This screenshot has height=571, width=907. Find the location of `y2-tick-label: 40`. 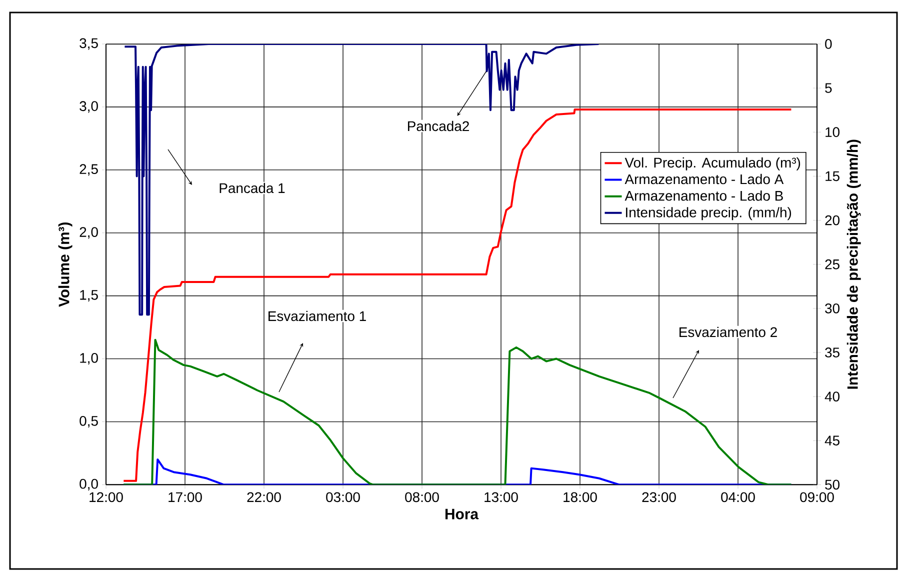

y2-tick-label: 40 is located at coordinates (832, 397).